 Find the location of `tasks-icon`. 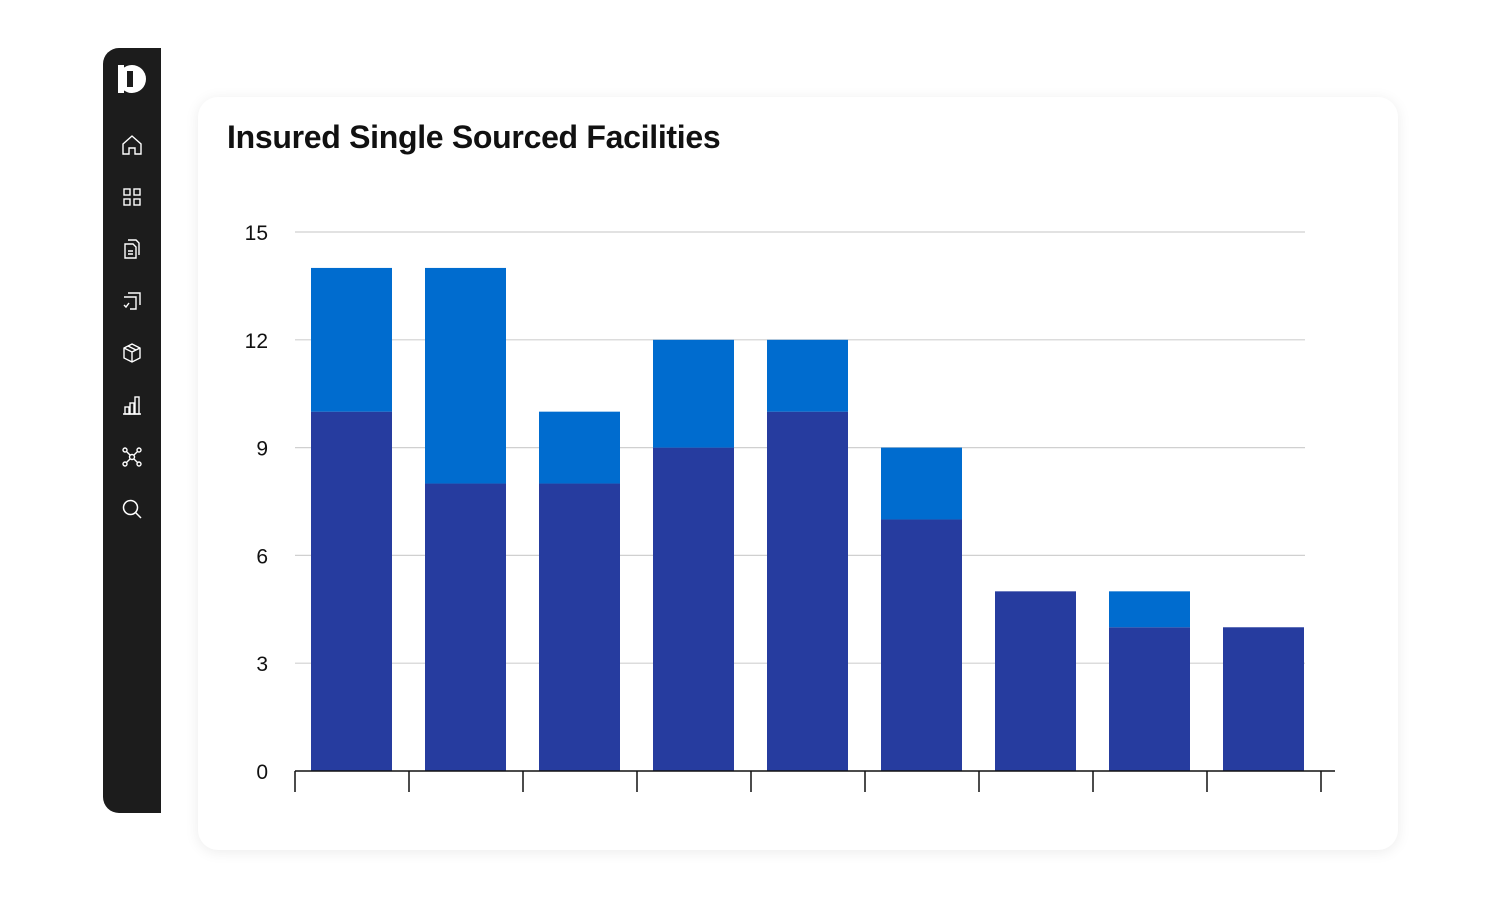

tasks-icon is located at coordinates (132, 301).